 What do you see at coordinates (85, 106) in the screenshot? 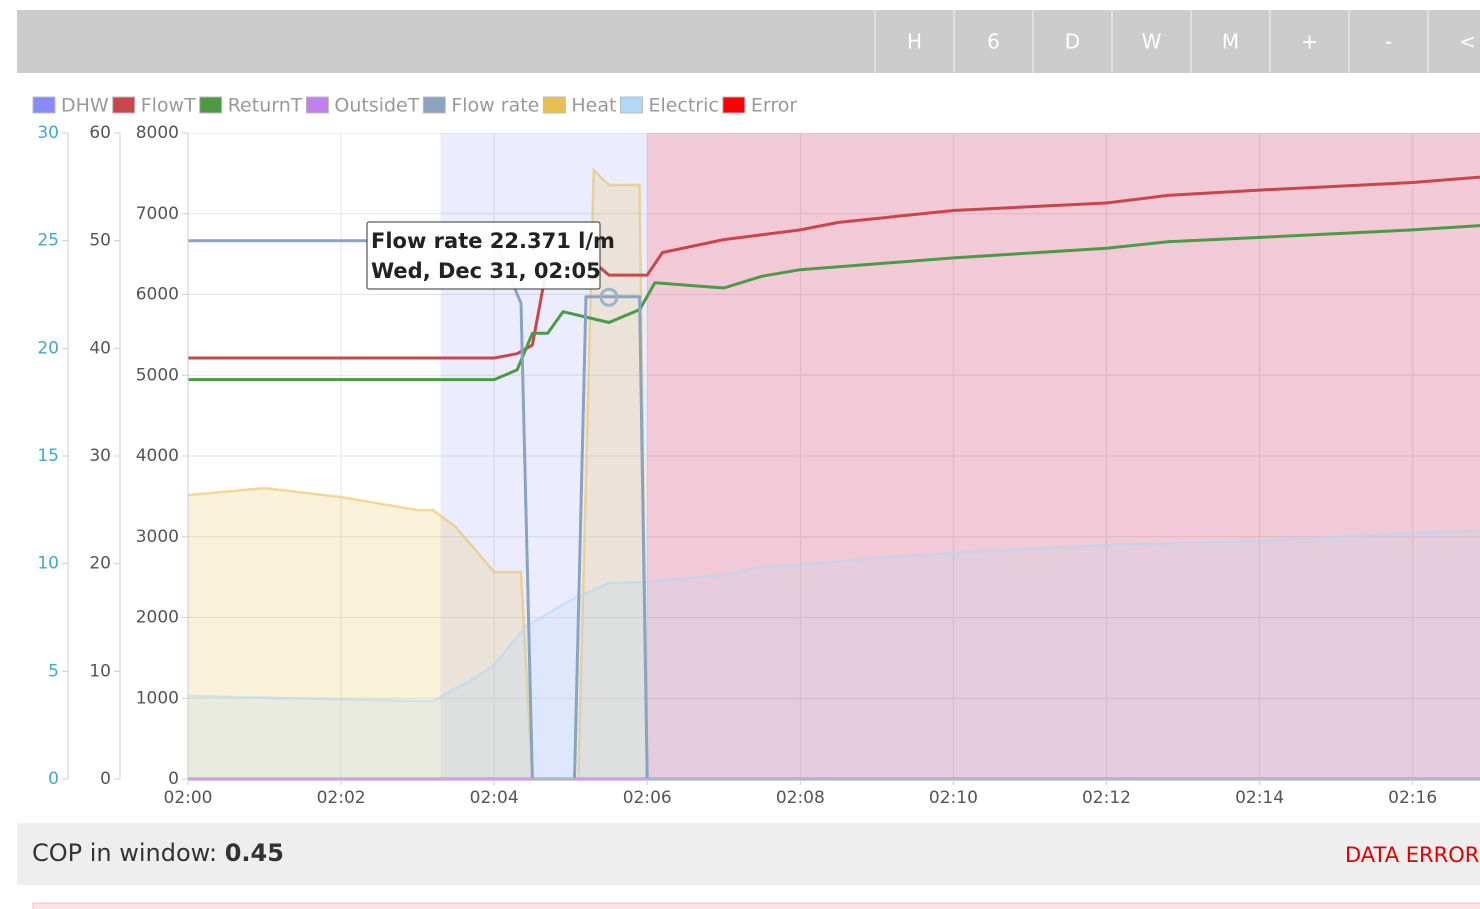
I see `legend-label: DHW` at bounding box center [85, 106].